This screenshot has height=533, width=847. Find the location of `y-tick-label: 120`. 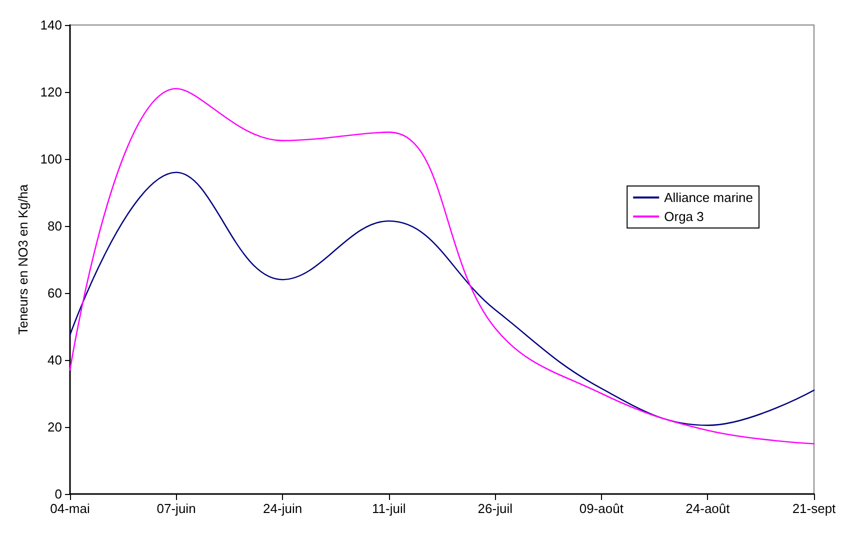

y-tick-label: 120 is located at coordinates (51, 92).